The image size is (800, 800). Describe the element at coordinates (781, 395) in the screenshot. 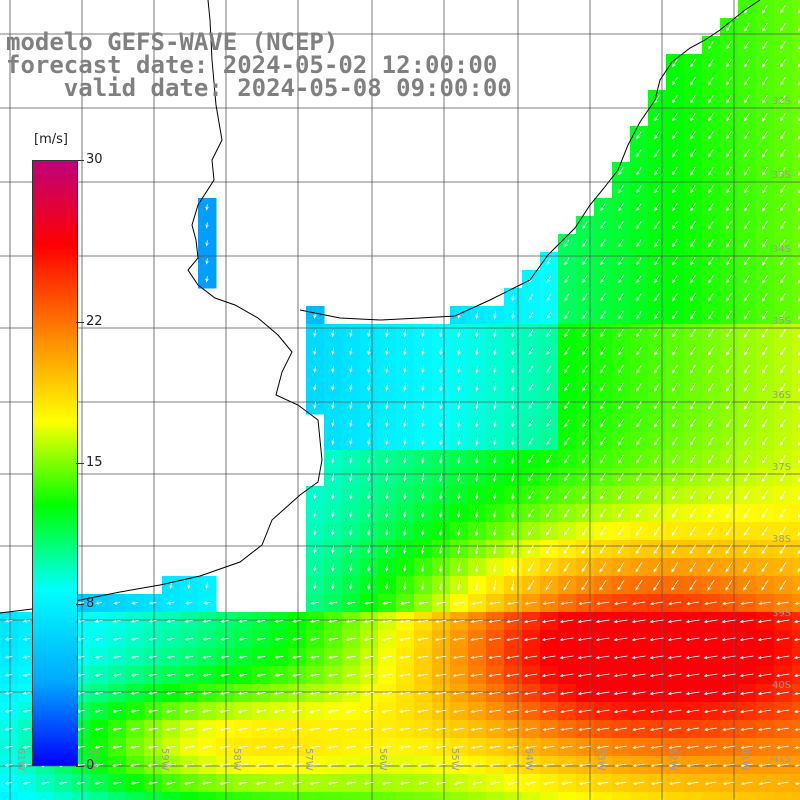

I see `latitude-label: 36S` at that location.